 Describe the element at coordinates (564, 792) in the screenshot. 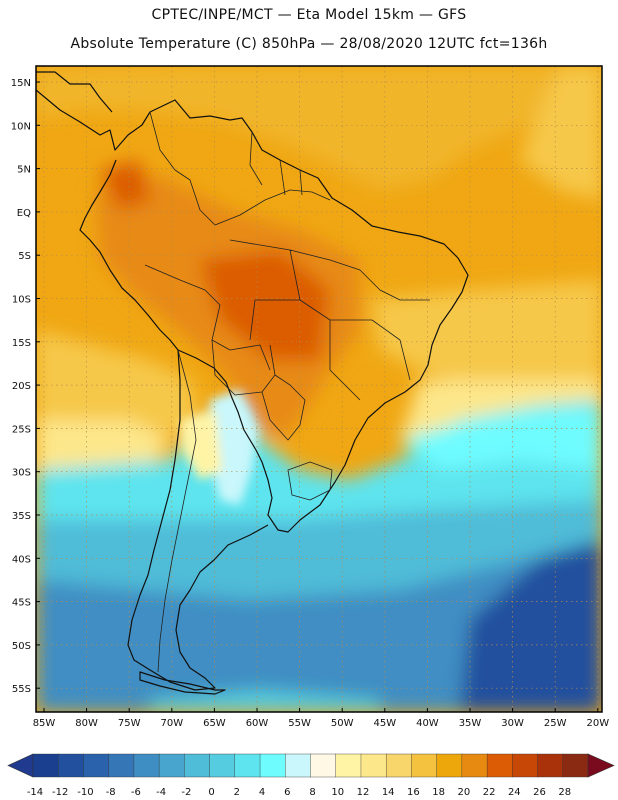

I see `colorbar-label: 28` at that location.